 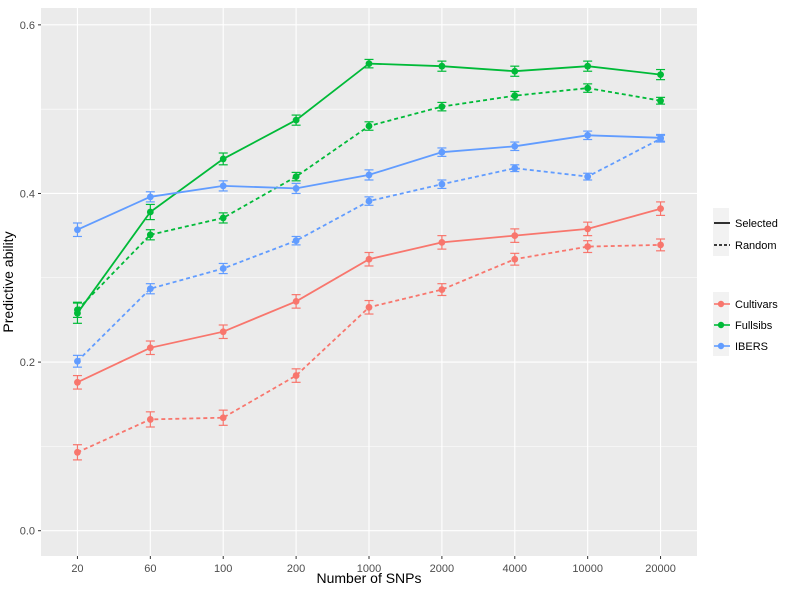 What do you see at coordinates (150, 569) in the screenshot?
I see `x-tick-label: 60` at bounding box center [150, 569].